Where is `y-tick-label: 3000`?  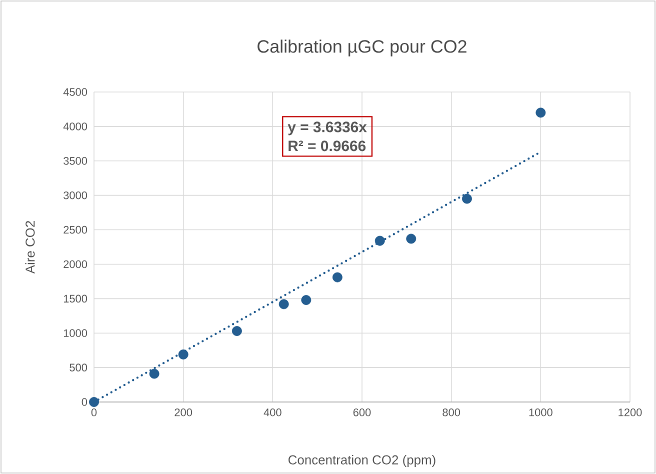
y-tick-label: 3000 is located at coordinates (76, 195).